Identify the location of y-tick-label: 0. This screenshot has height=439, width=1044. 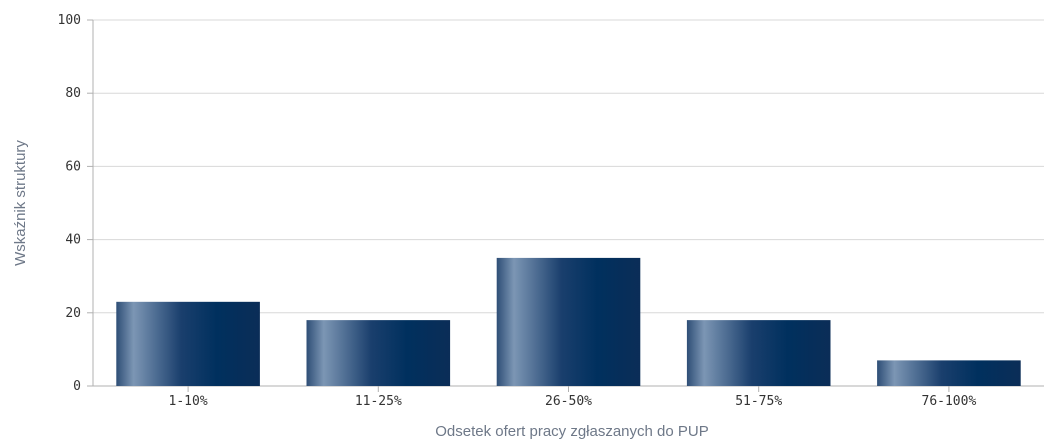
(77, 386).